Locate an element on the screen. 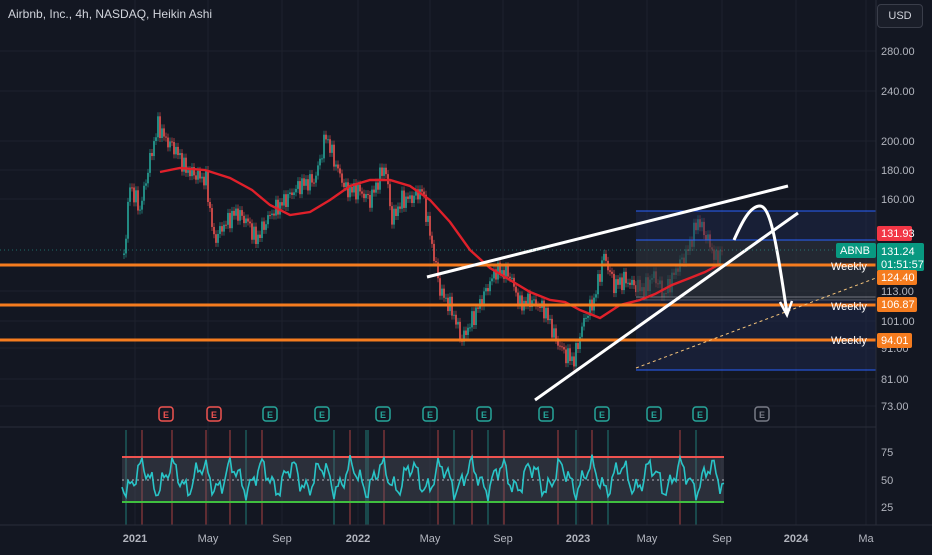 This screenshot has width=932, height=555. price-axis-label: 160.00 is located at coordinates (898, 200).